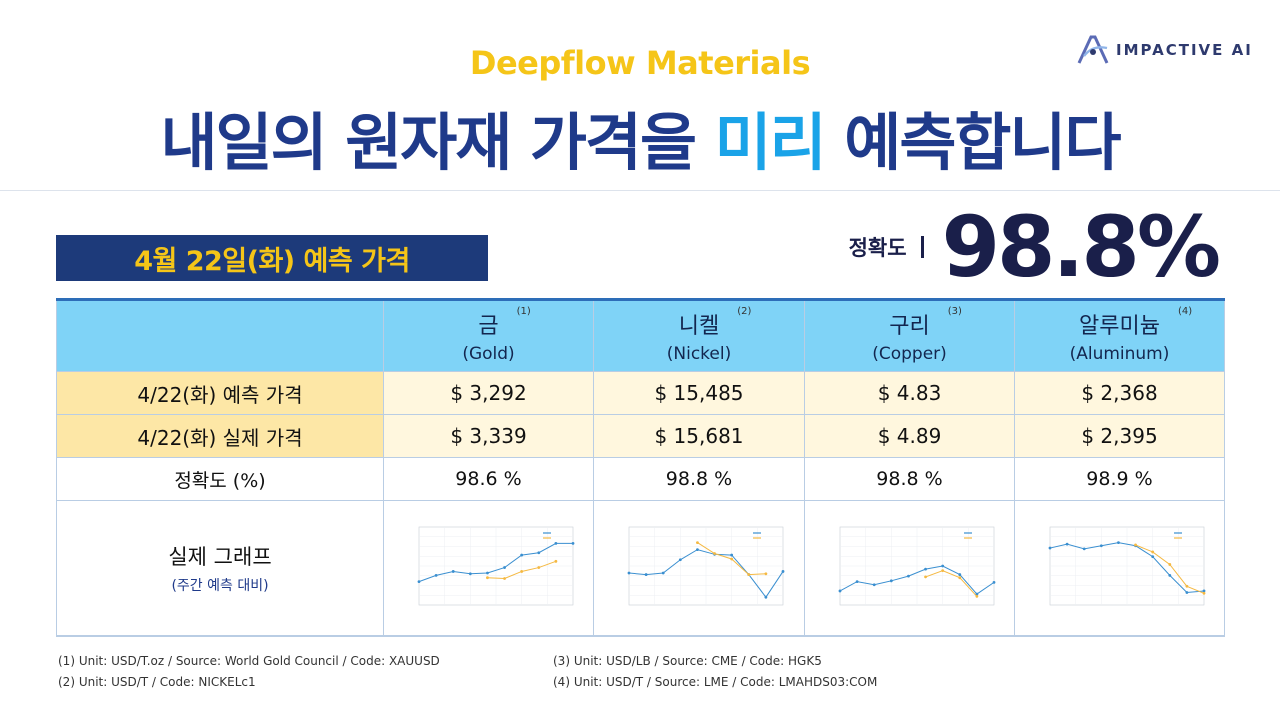  What do you see at coordinates (488, 393) in the screenshot?
I see `predicted-gold: $ 3,292` at bounding box center [488, 393].